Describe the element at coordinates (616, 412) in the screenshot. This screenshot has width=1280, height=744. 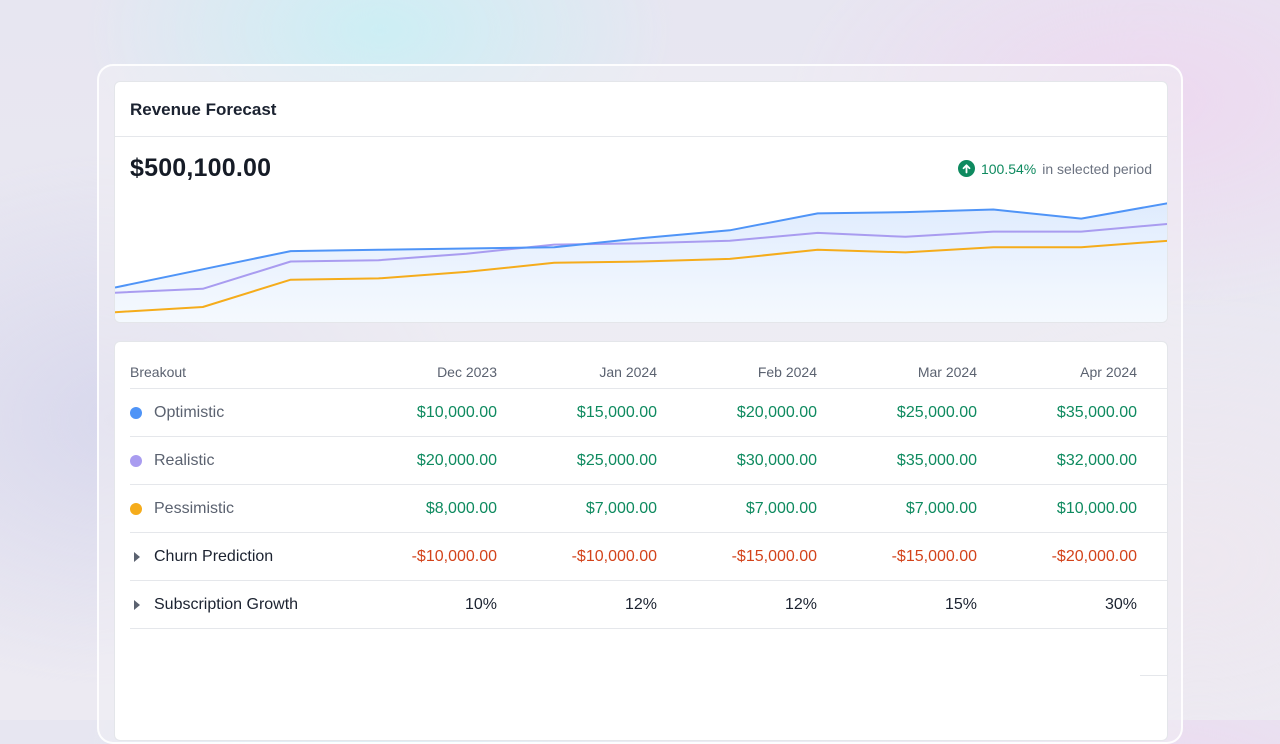
I see `table-cell: $15,000.00` at that location.